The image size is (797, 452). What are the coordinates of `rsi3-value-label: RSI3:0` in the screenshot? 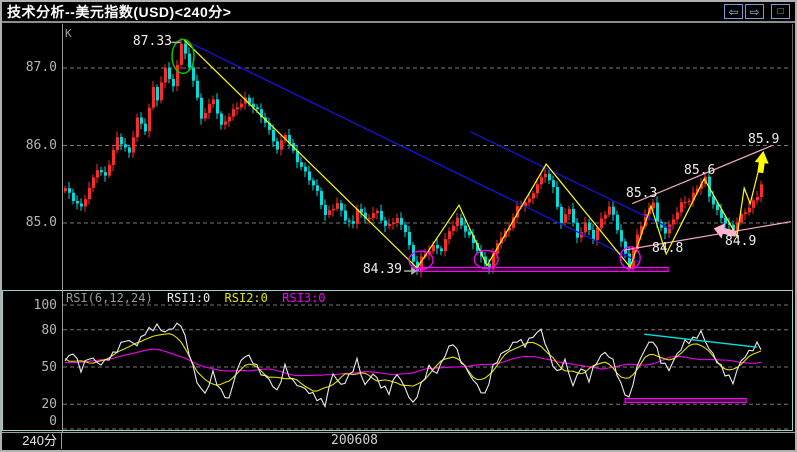 It's located at (304, 298).